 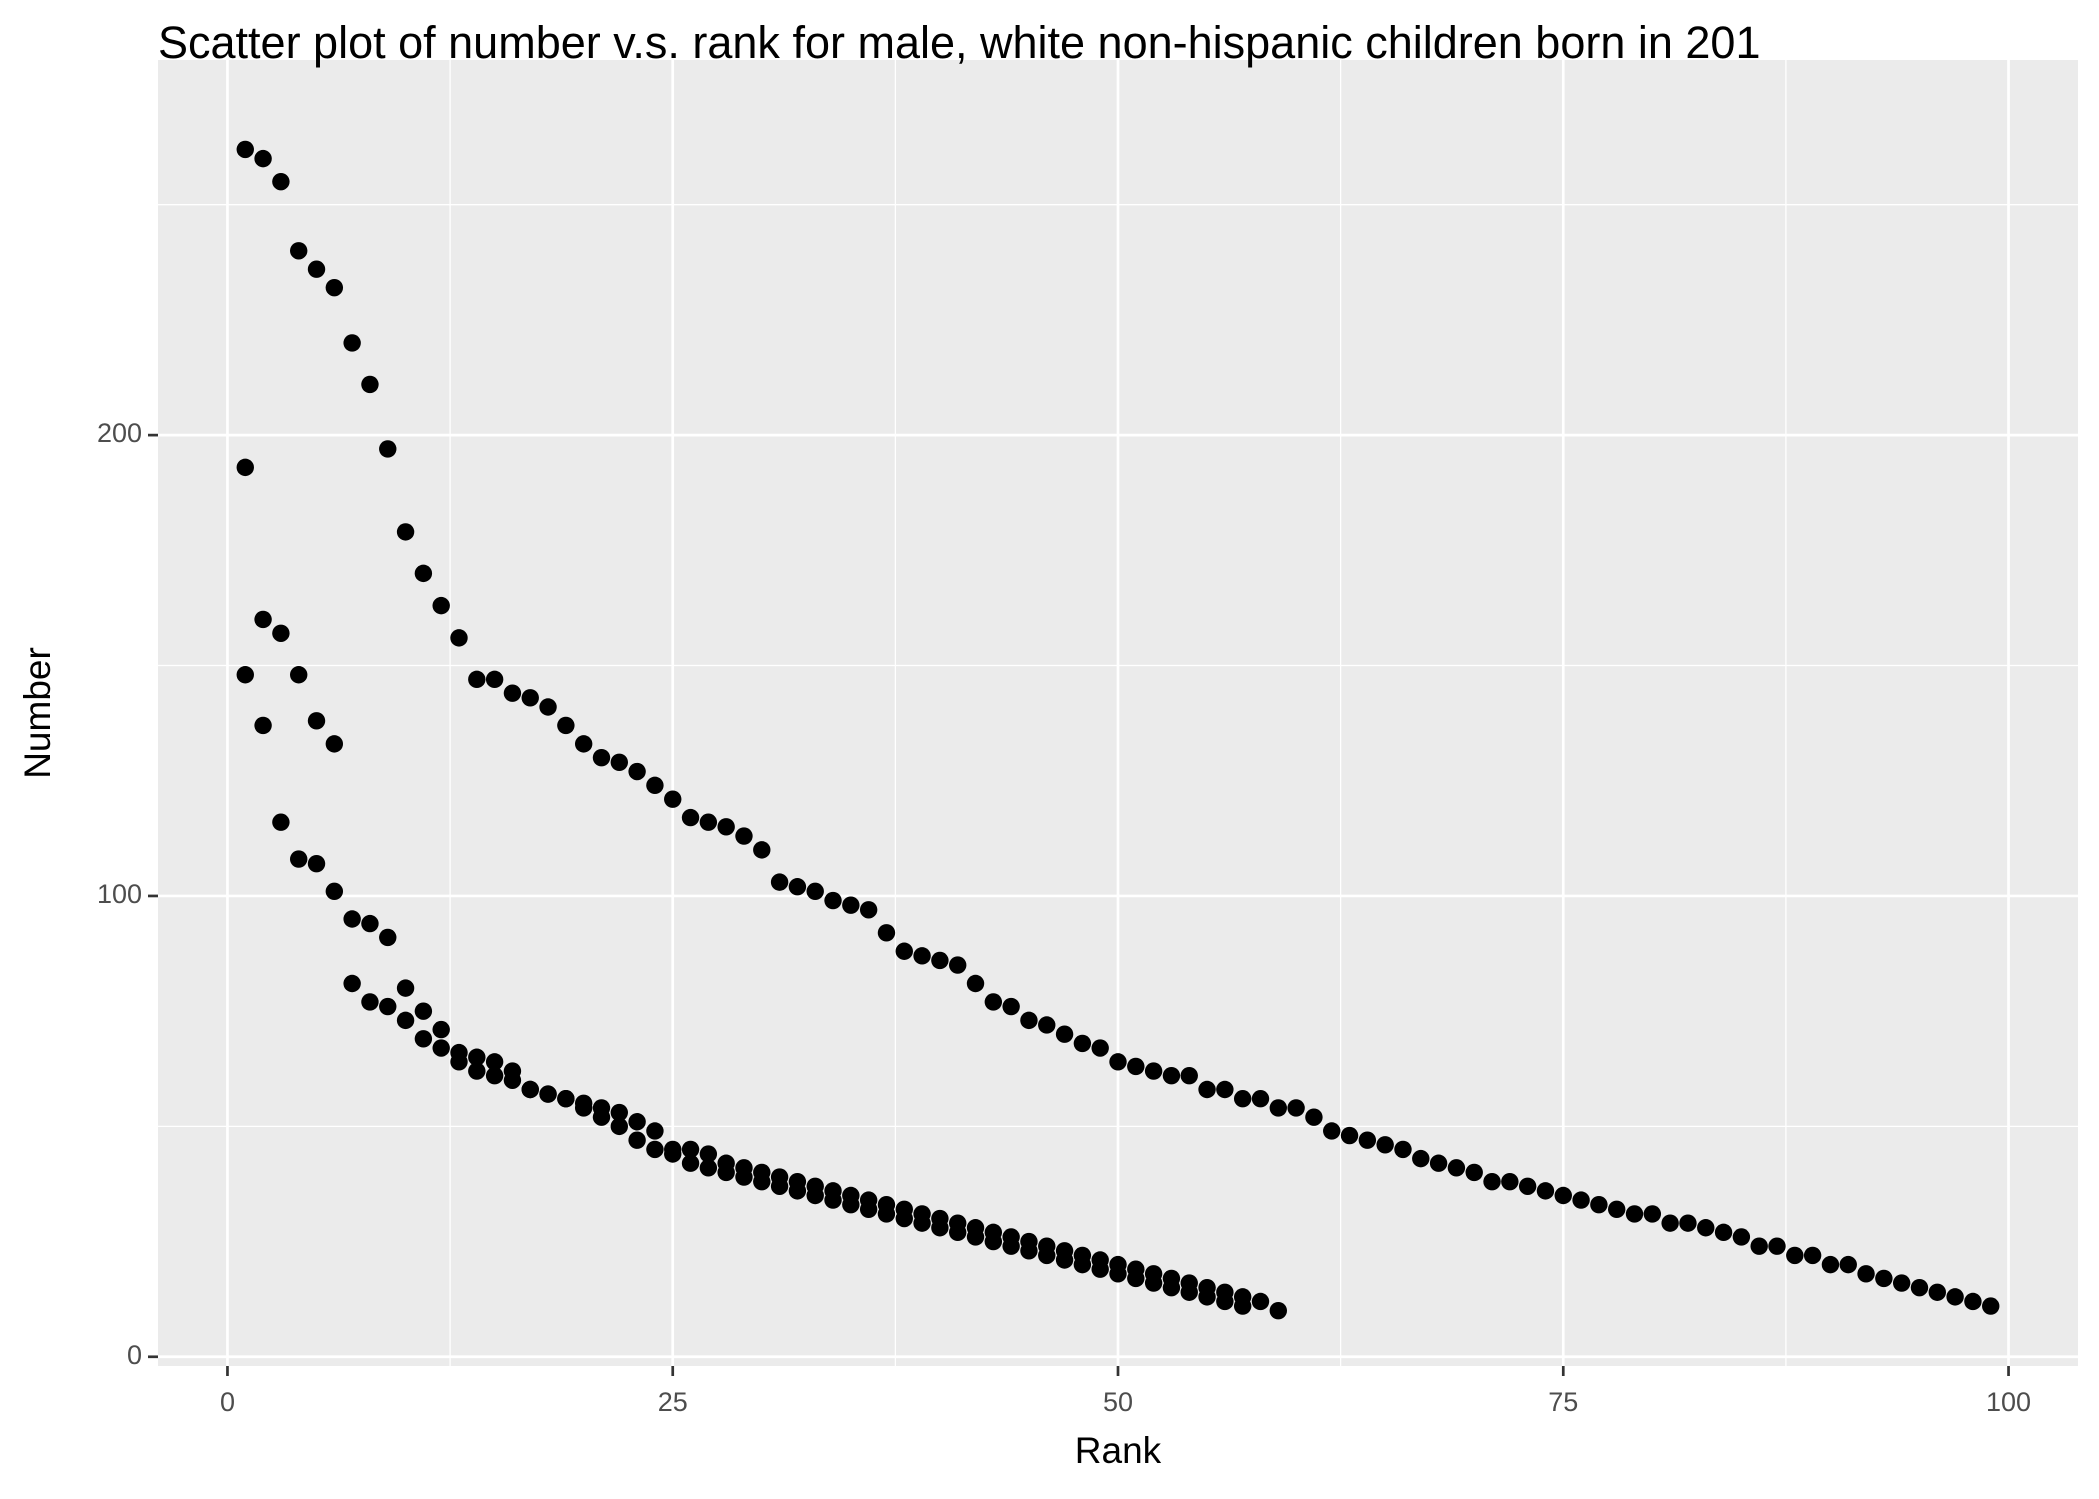 I want to click on x-axis-title: Rank, so click(x=1118, y=1450).